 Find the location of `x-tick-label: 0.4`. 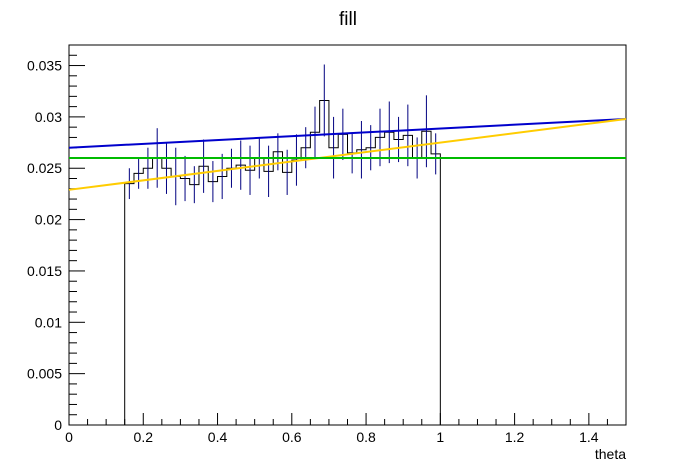

x-tick-label: 0.4 is located at coordinates (218, 437).